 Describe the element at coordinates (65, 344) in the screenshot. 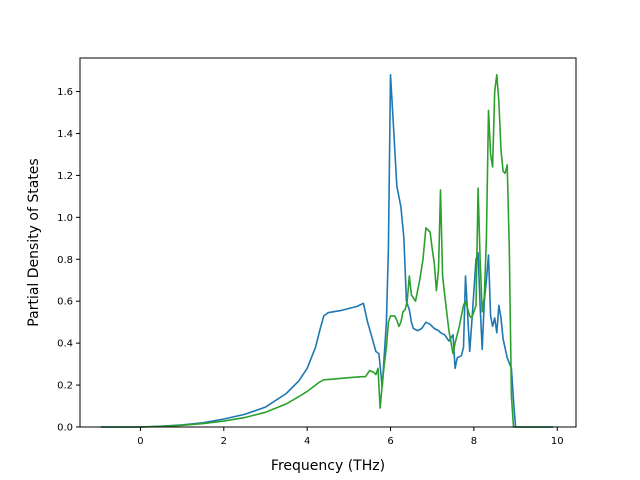

I see `y-tick-label: 0.4` at that location.